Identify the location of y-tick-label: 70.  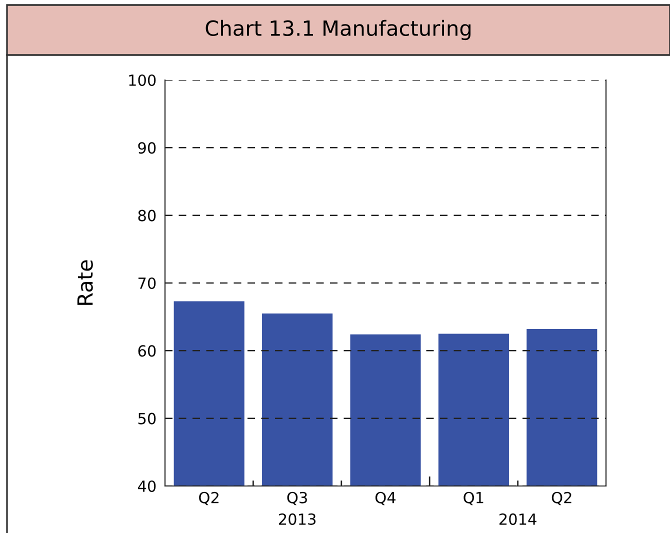
(147, 283).